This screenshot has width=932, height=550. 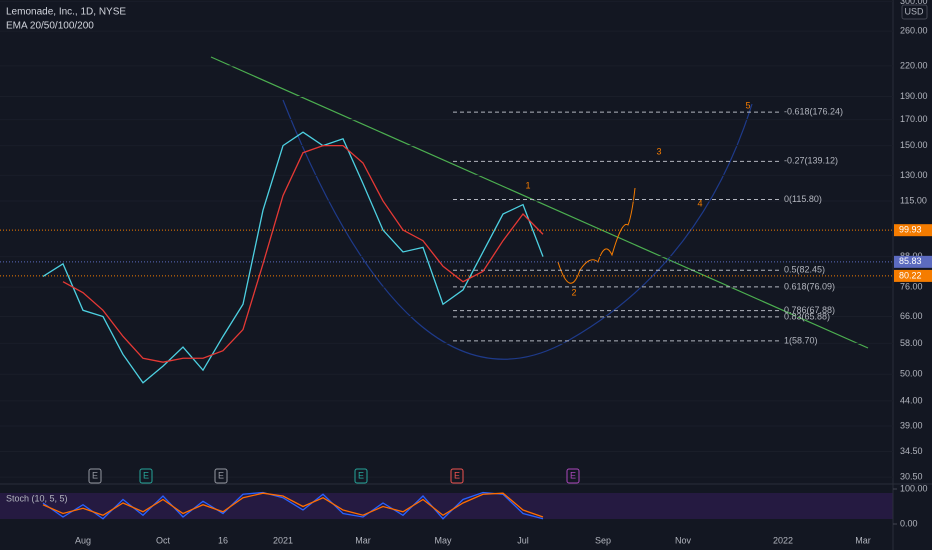 I want to click on price-tag-label: 80.22, so click(x=910, y=275).